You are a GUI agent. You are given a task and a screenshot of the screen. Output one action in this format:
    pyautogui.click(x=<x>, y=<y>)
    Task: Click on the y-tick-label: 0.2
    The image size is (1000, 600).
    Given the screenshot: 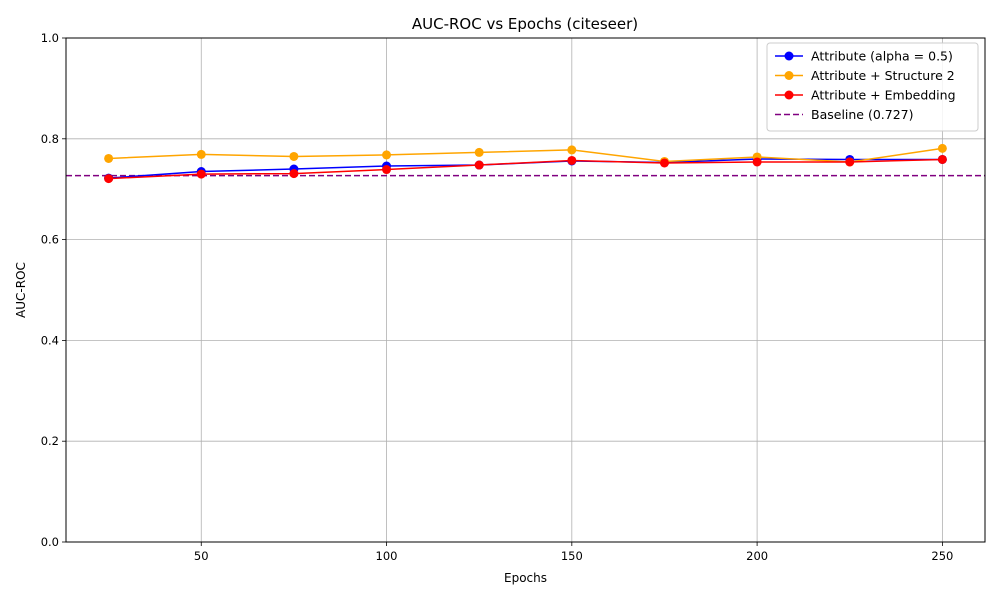 What is the action you would take?
    pyautogui.click(x=50, y=441)
    